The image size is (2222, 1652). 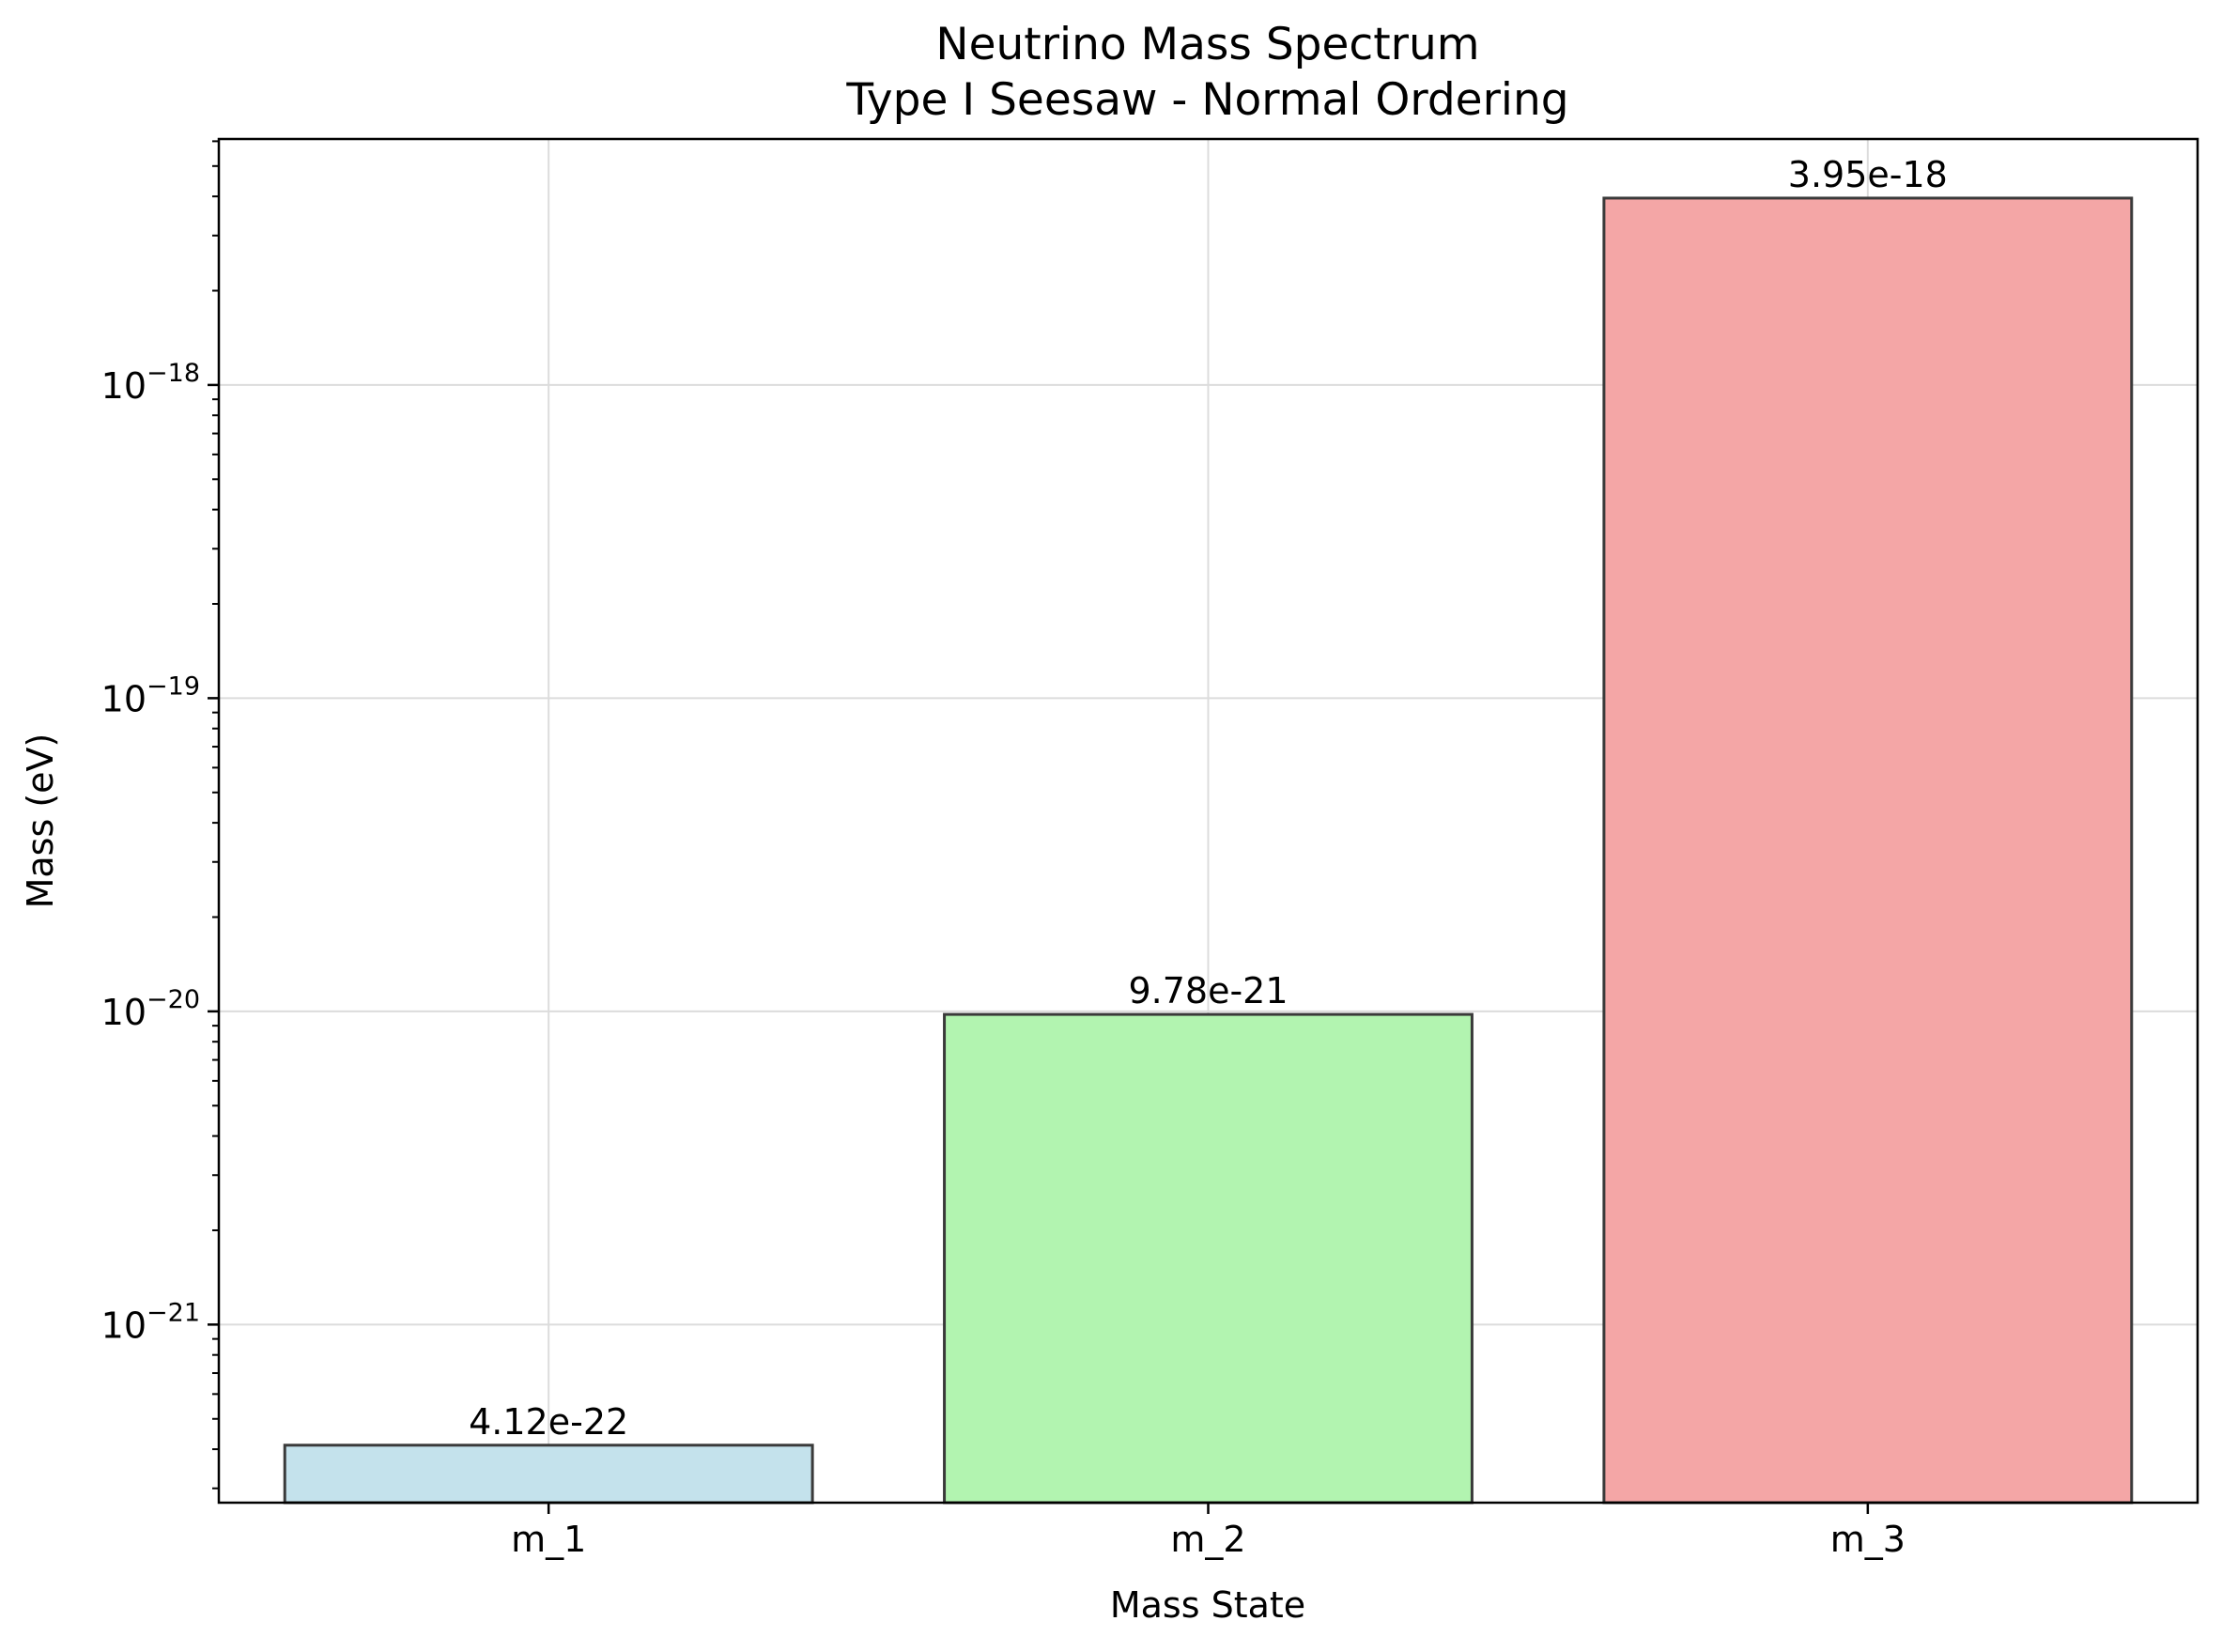 I want to click on x-axis-label: Mass State, so click(x=1207, y=1605).